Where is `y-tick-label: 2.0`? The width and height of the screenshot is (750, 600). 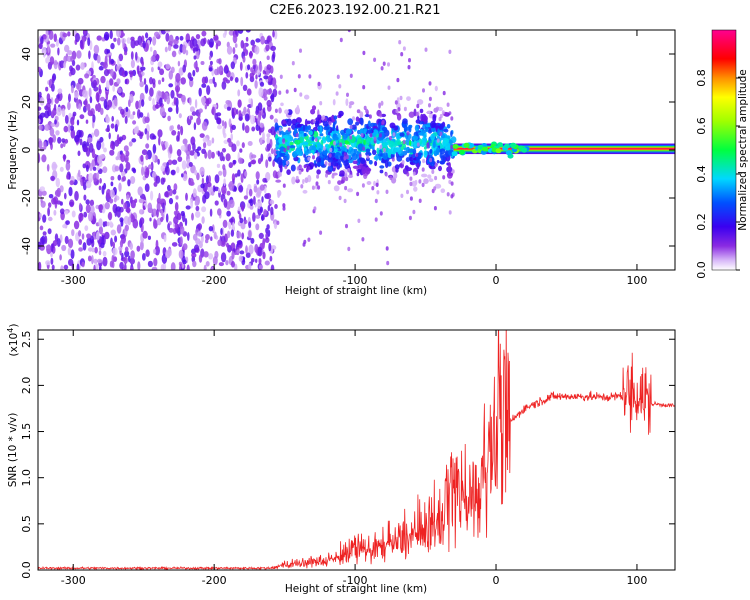
y-tick-label: 2.0 is located at coordinates (26, 386).